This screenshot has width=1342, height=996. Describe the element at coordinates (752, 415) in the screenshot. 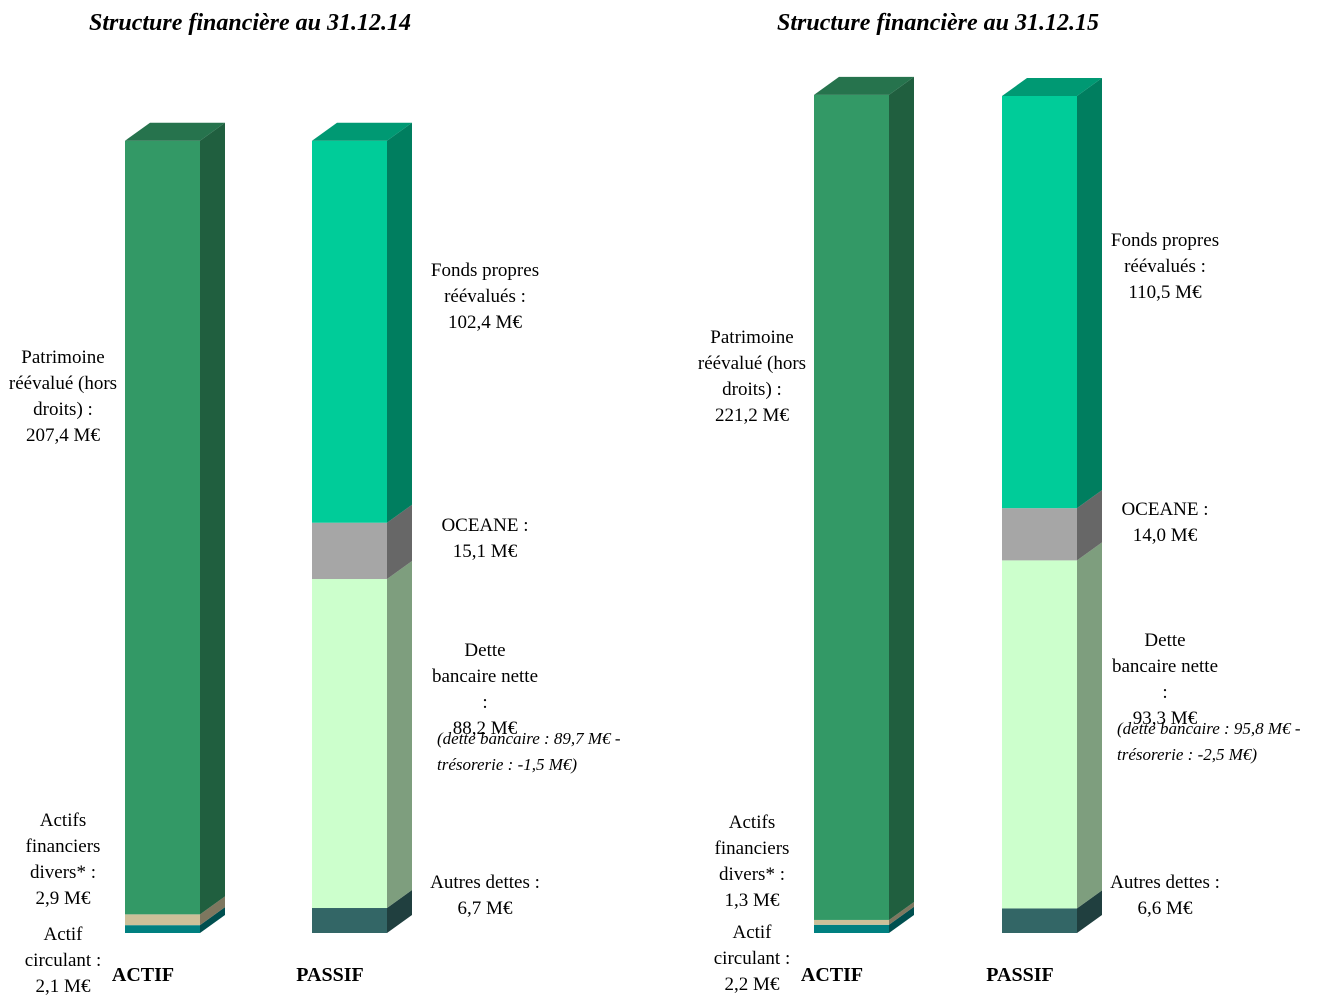

I see `value-label: 221,2 M€` at that location.